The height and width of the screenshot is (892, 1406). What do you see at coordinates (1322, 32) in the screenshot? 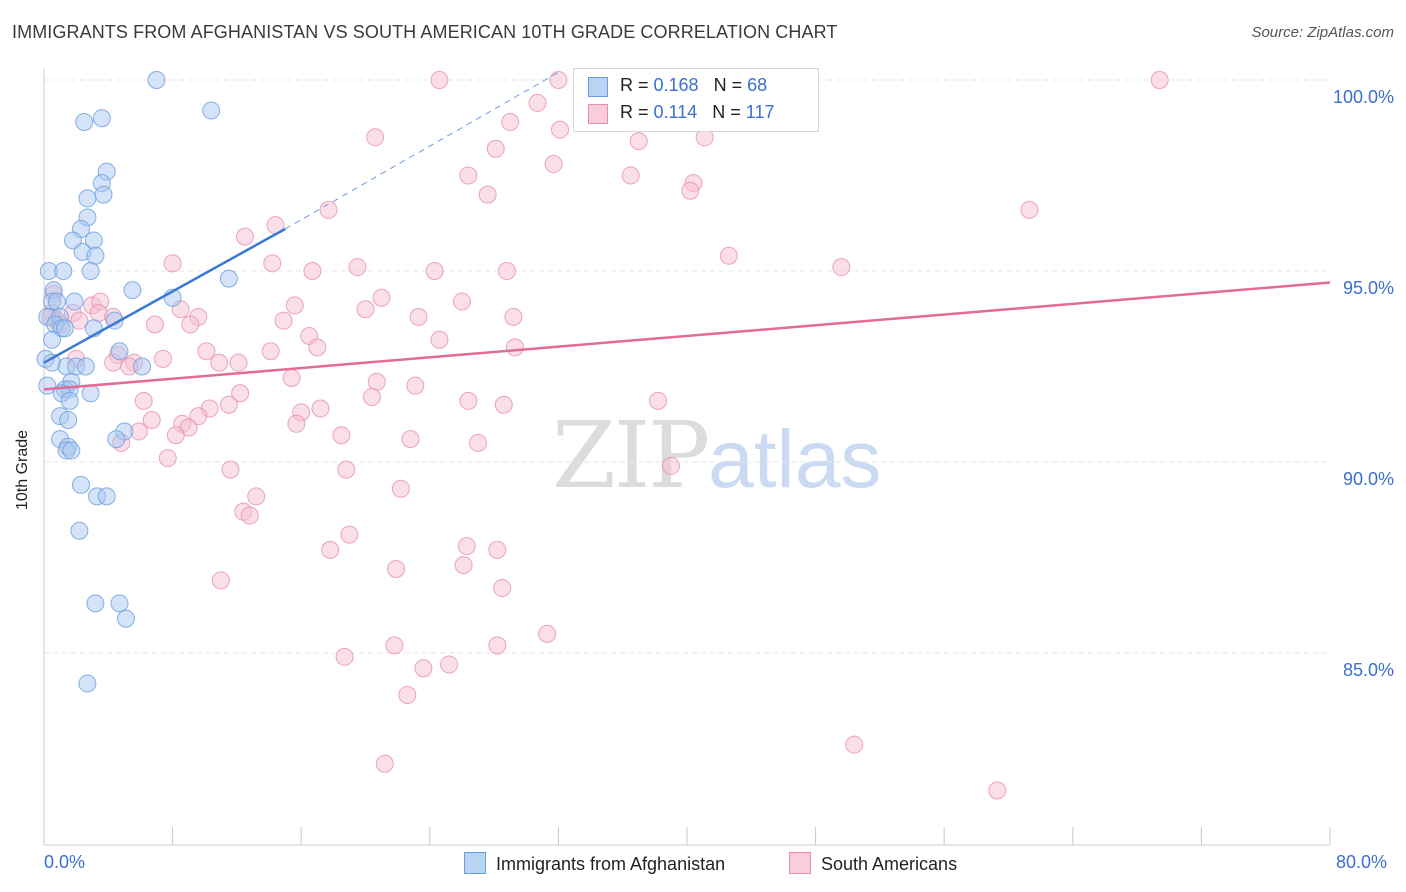
I see `source-credit: Source: ZipAtlas.com` at bounding box center [1322, 32].